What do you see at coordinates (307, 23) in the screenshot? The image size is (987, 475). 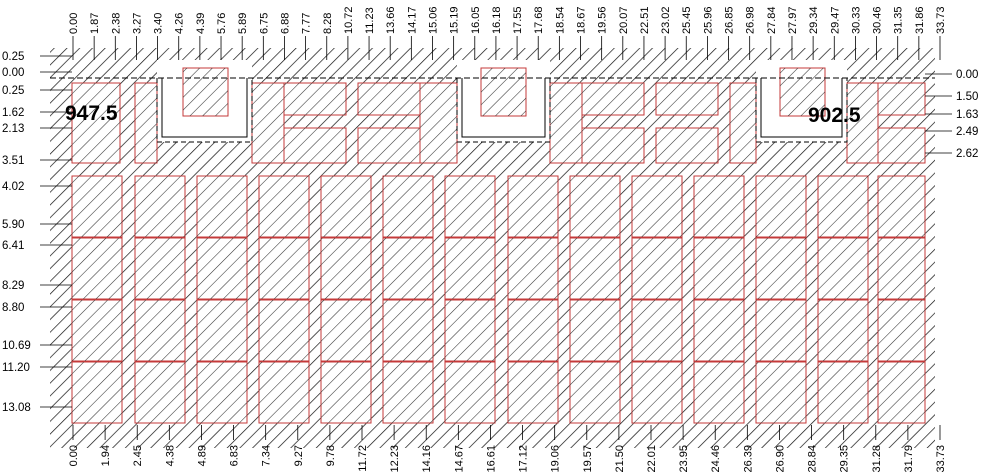 I see `top-dim-label: 7.77` at bounding box center [307, 23].